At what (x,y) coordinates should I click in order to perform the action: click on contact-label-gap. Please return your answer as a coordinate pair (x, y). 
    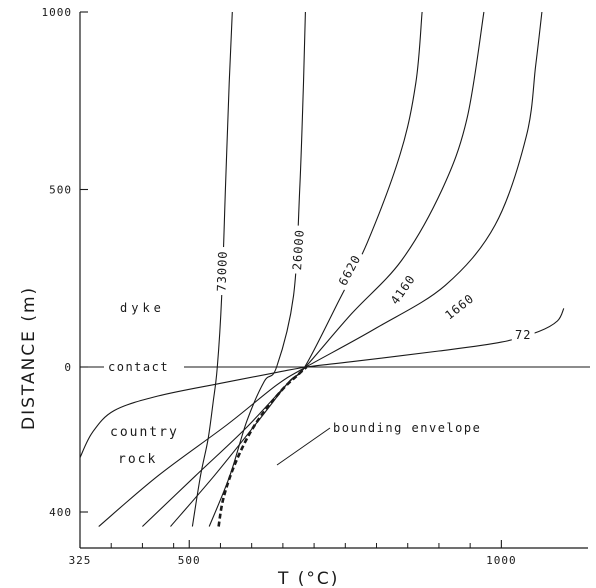
    Looking at the image, I should click on (144, 367).